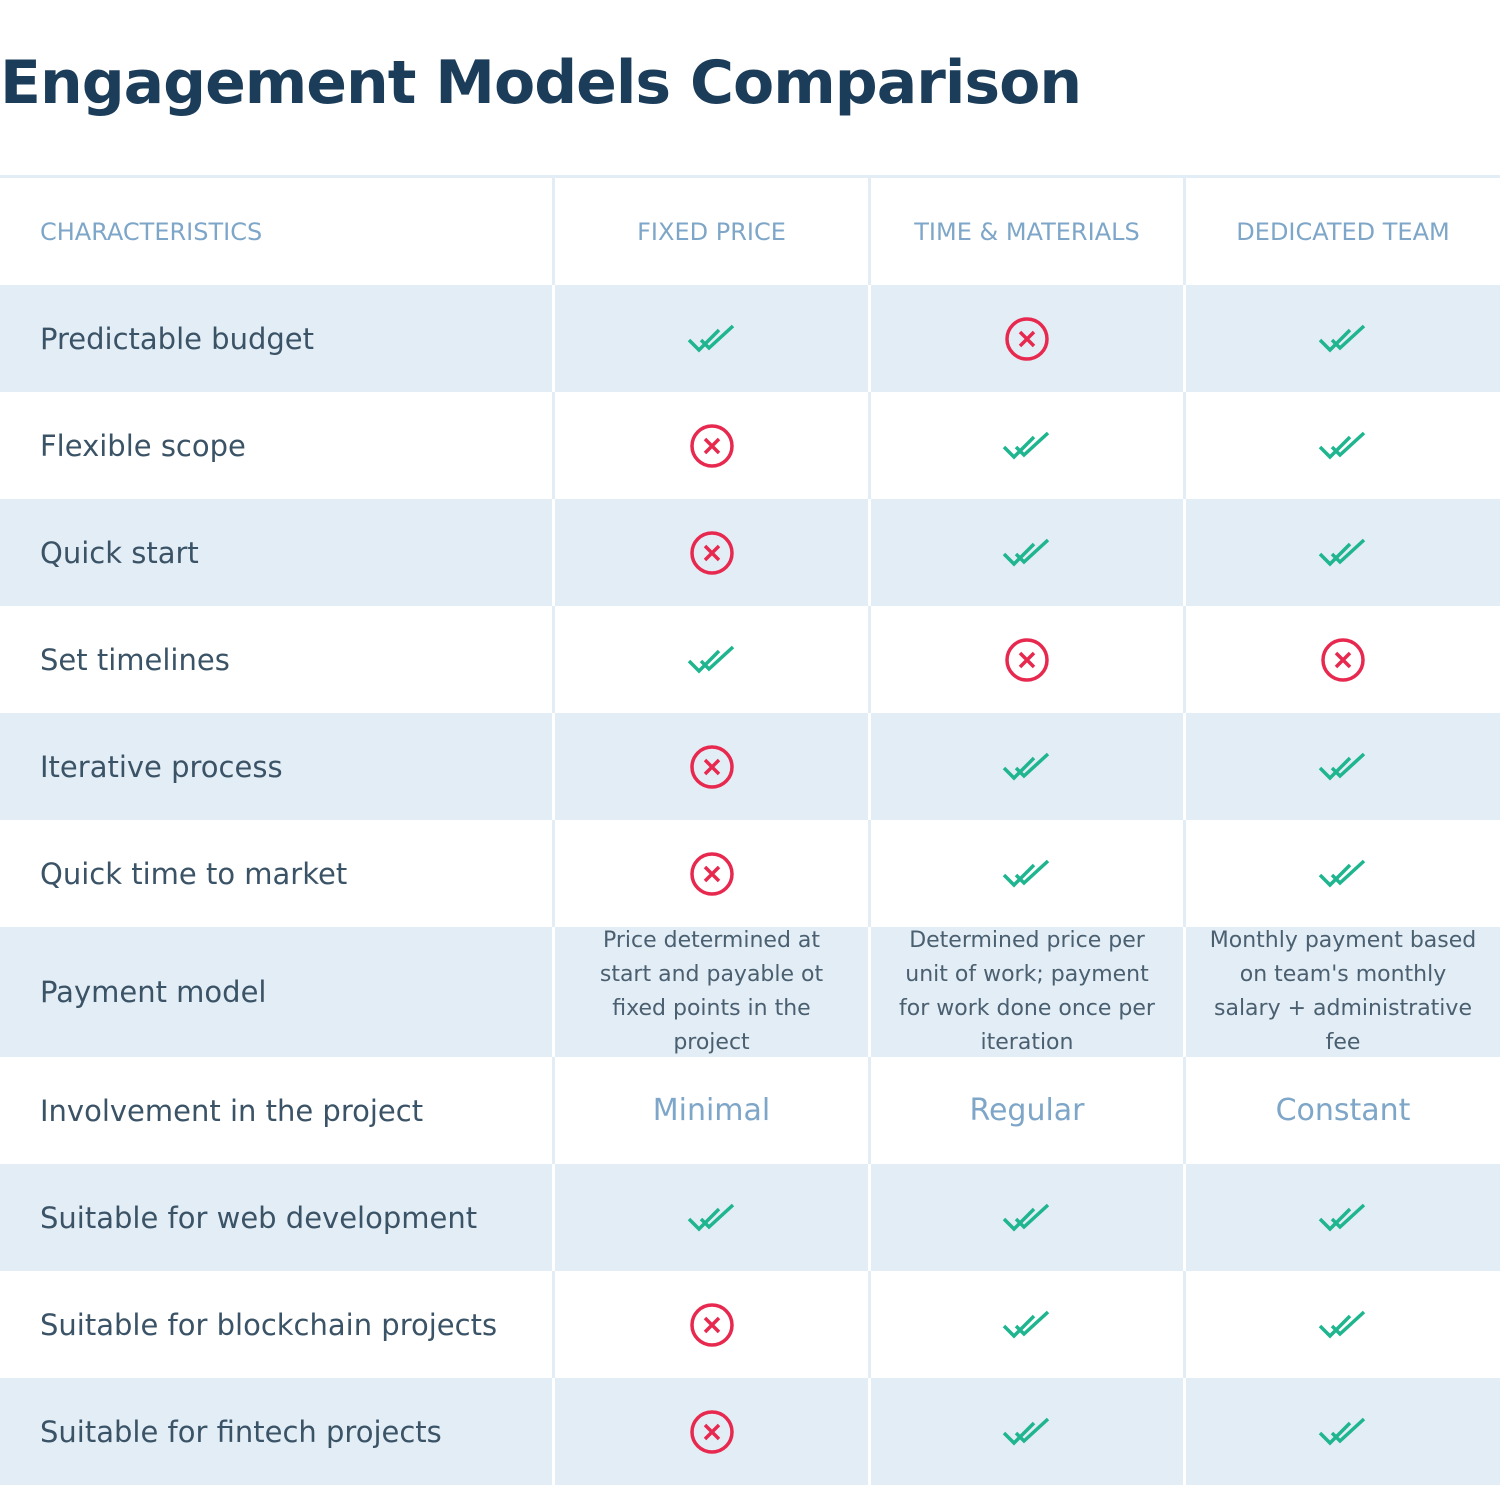 The image size is (1500, 1489). What do you see at coordinates (161, 766) in the screenshot?
I see `row-label: Iterative process` at bounding box center [161, 766].